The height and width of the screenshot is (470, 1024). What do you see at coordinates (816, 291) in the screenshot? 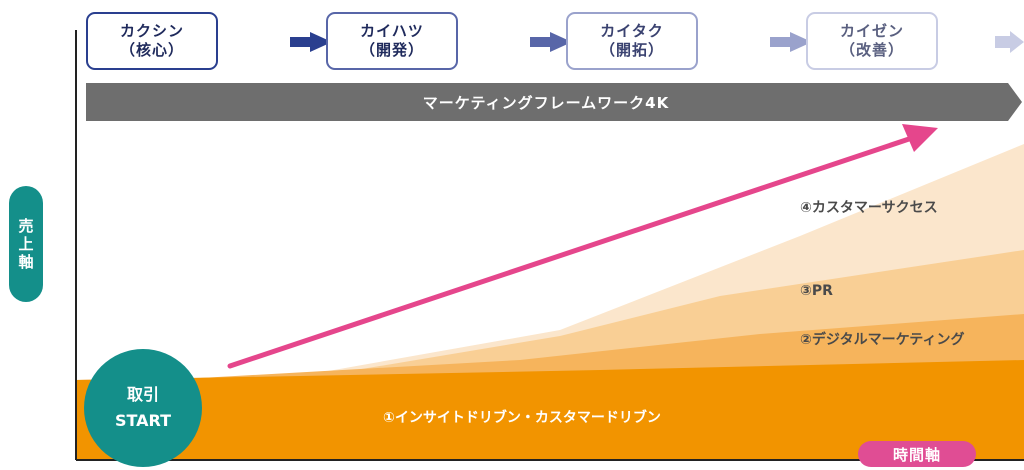
I see `band-label-pr: ③PR` at bounding box center [816, 291].